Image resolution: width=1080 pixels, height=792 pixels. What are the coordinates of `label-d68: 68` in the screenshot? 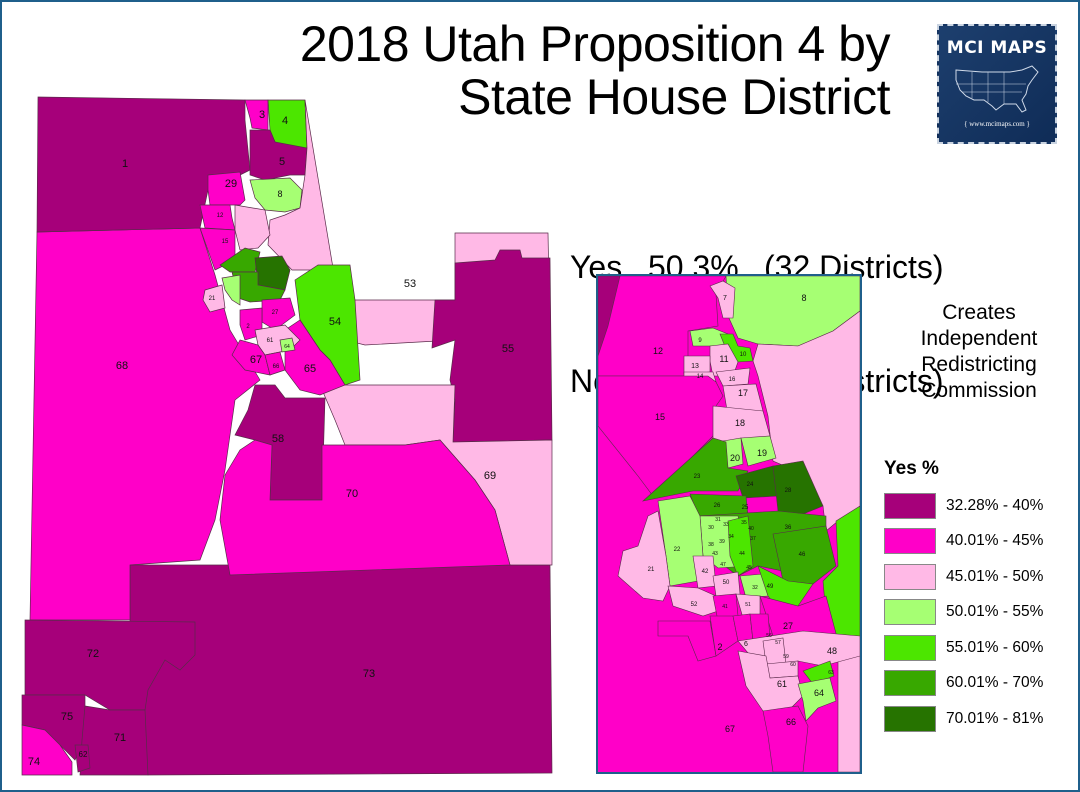 It's located at (122, 366).